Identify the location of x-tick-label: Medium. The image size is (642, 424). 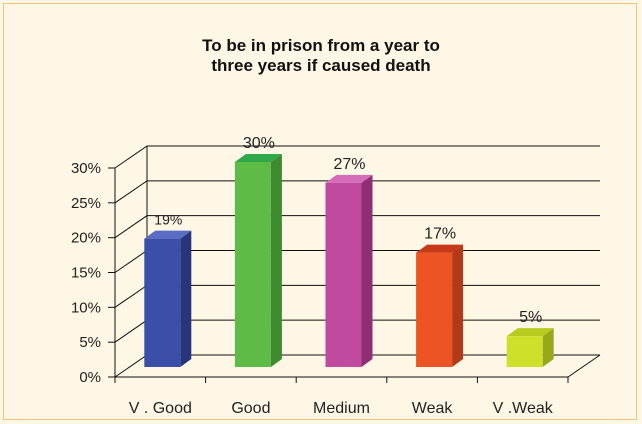
(341, 408).